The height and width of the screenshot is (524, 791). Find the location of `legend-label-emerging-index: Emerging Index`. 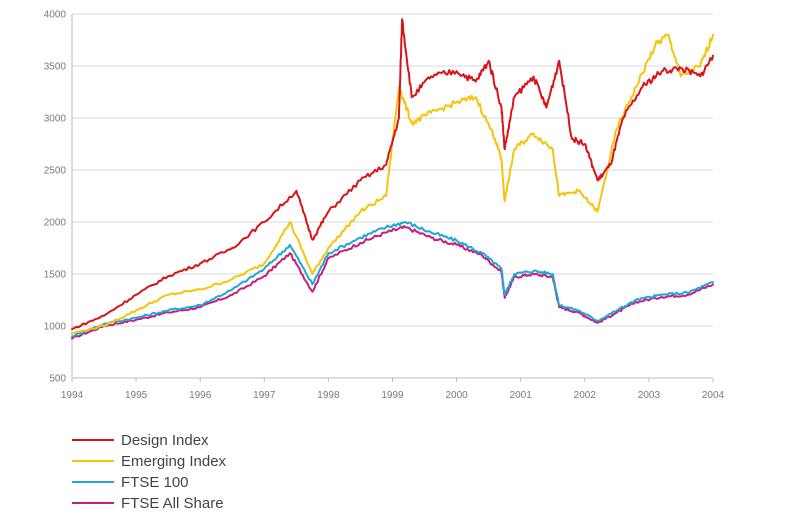

legend-label-emerging-index: Emerging Index is located at coordinates (174, 461).